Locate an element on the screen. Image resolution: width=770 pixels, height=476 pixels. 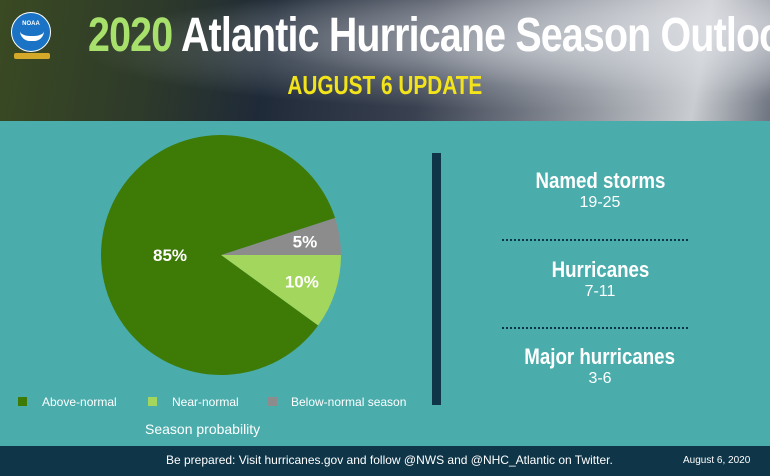
slice-near-normal is located at coordinates (281, 290).